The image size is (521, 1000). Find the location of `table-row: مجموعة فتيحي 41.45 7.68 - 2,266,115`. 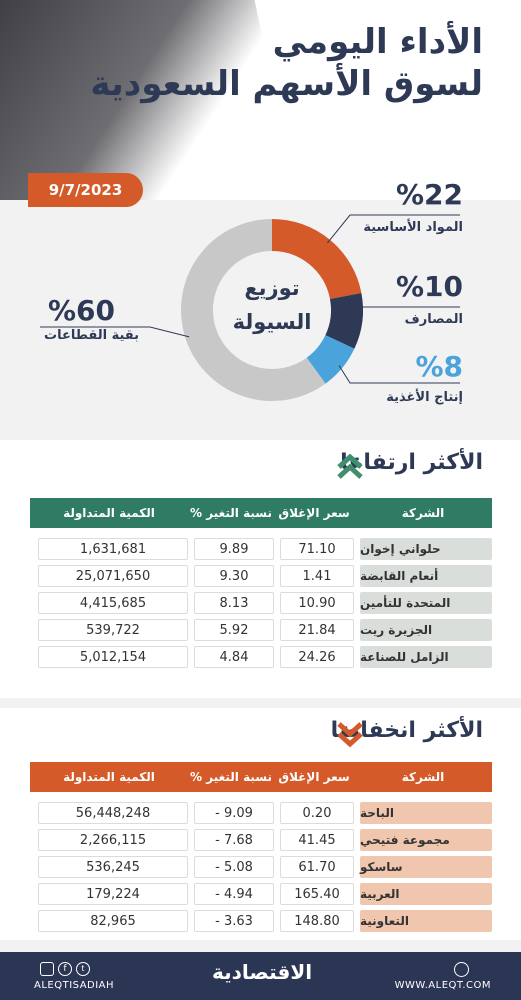

table-row: مجموعة فتيحي 41.45 7.68 - 2,266,115 is located at coordinates (261, 840).